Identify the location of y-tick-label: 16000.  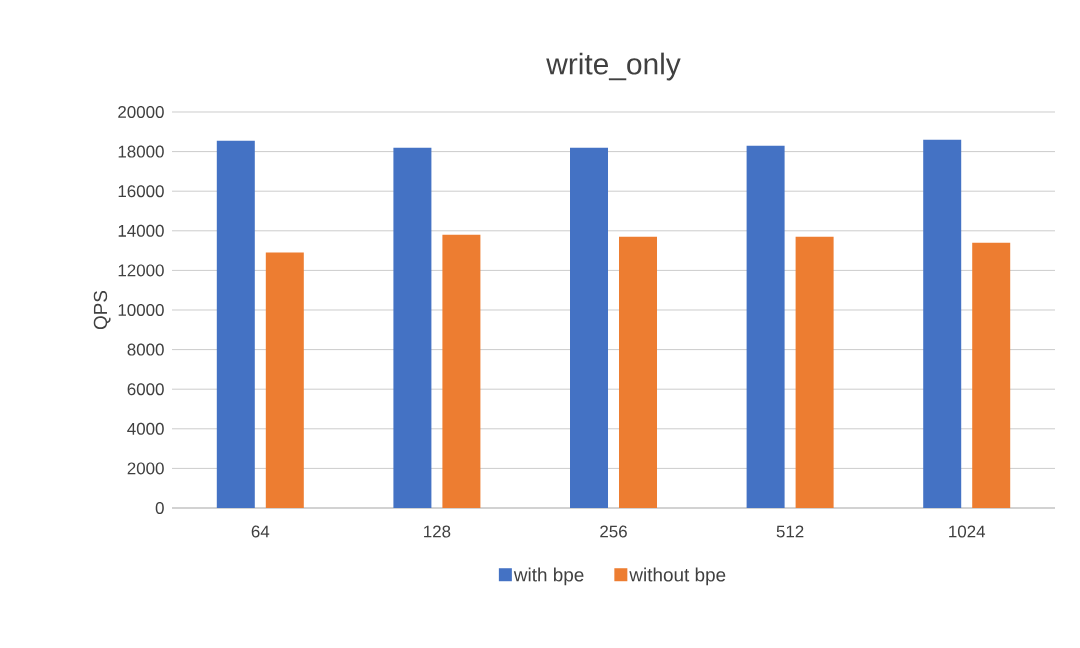
(141, 191).